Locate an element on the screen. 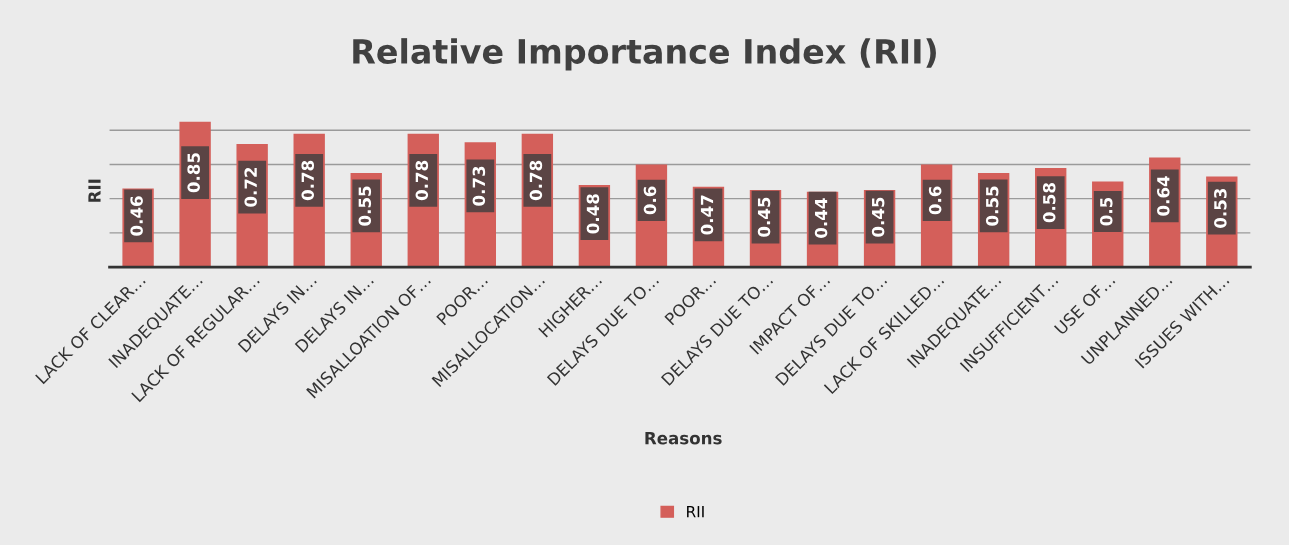 The height and width of the screenshot is (545, 1289). y-axis-title: RII is located at coordinates (94, 190).